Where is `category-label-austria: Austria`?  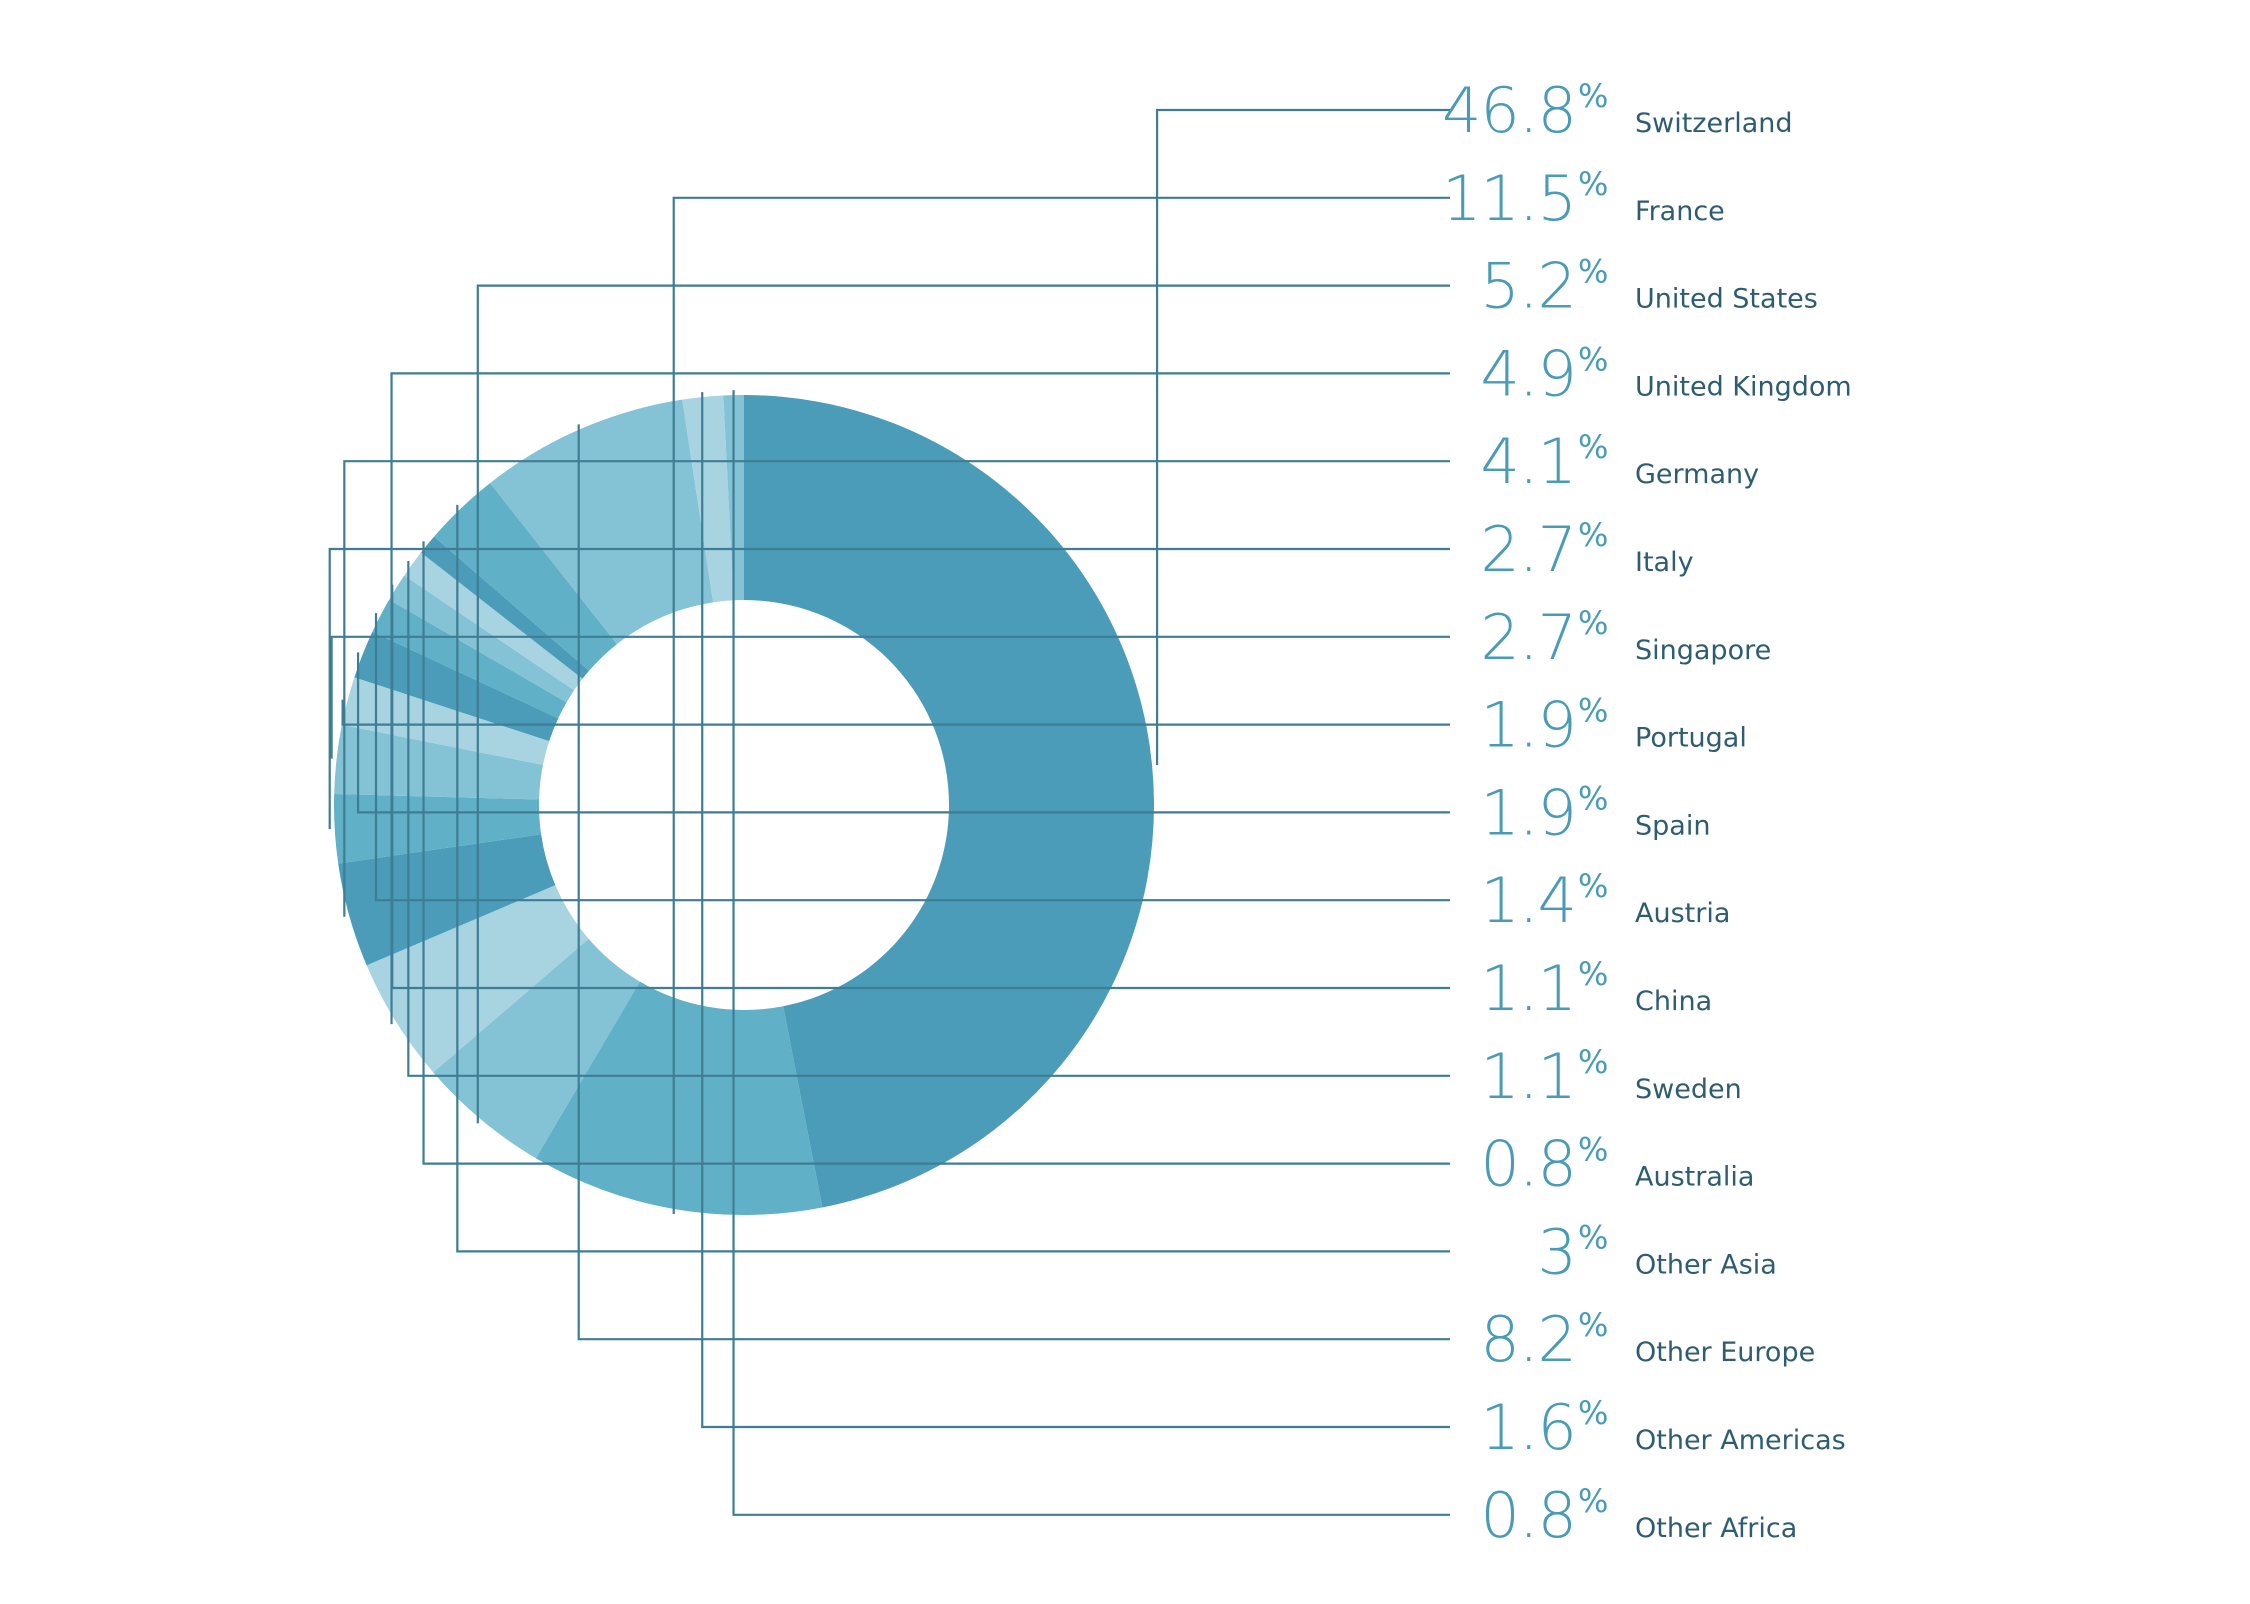
category-label-austria: Austria is located at coordinates (1682, 913).